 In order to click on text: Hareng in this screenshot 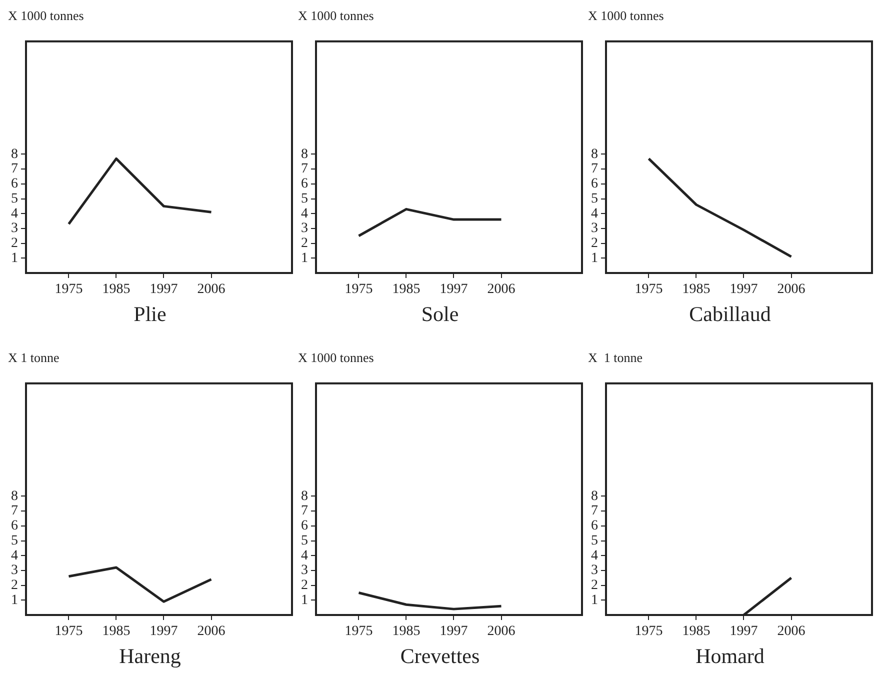, I will do `click(150, 656)`.